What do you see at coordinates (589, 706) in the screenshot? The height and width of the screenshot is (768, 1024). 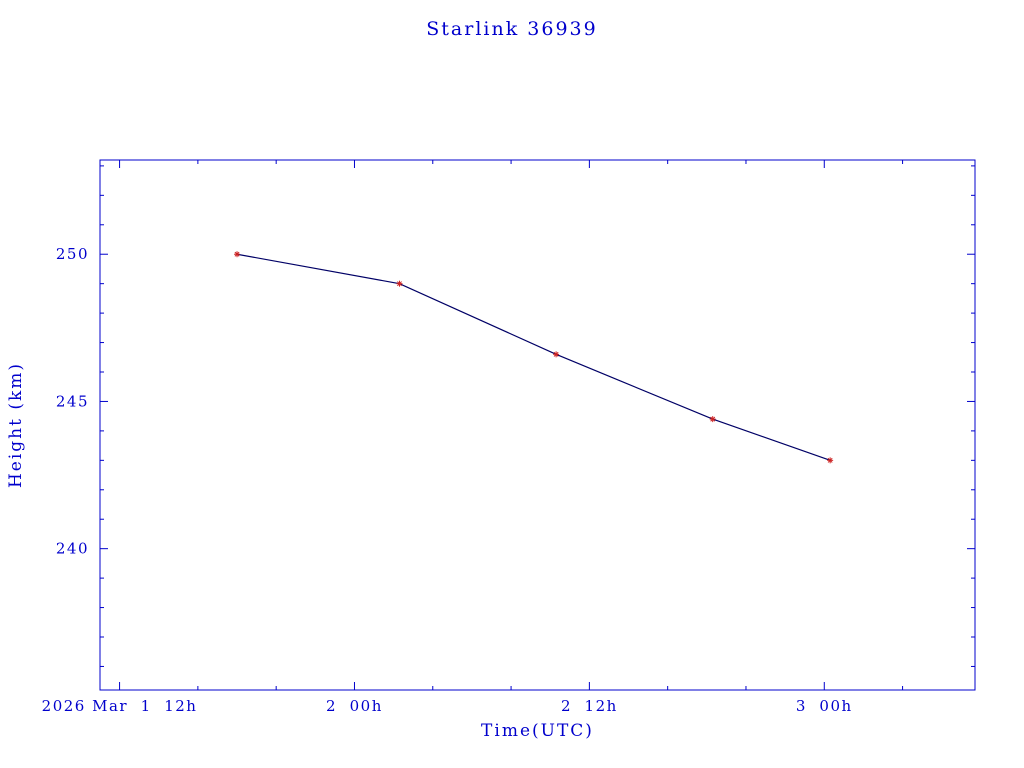 I see `x-tick-label: 2 12h` at bounding box center [589, 706].